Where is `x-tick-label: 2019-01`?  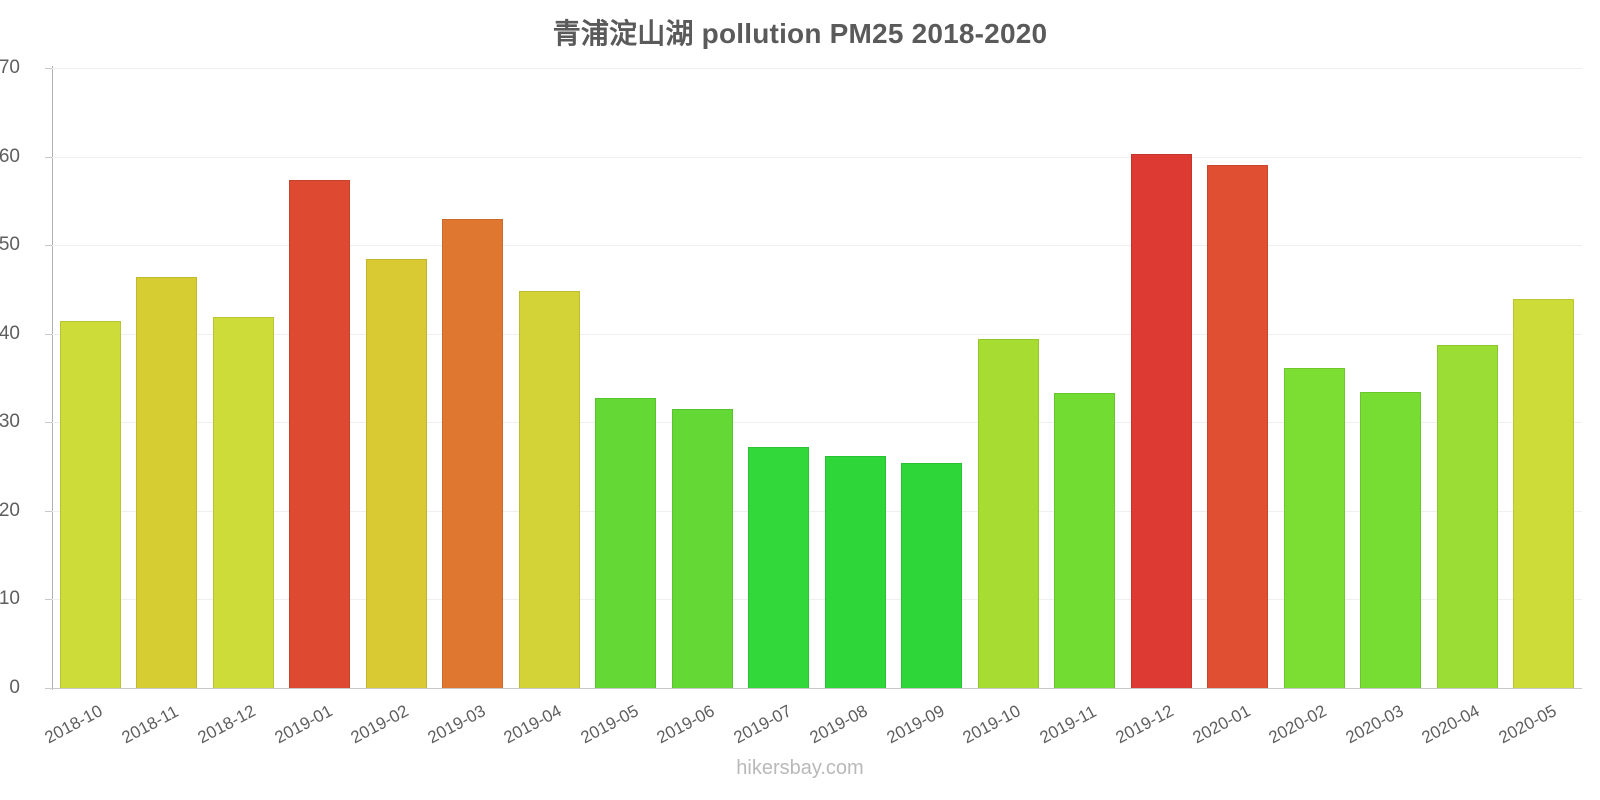 x-tick-label: 2019-01 is located at coordinates (303, 724).